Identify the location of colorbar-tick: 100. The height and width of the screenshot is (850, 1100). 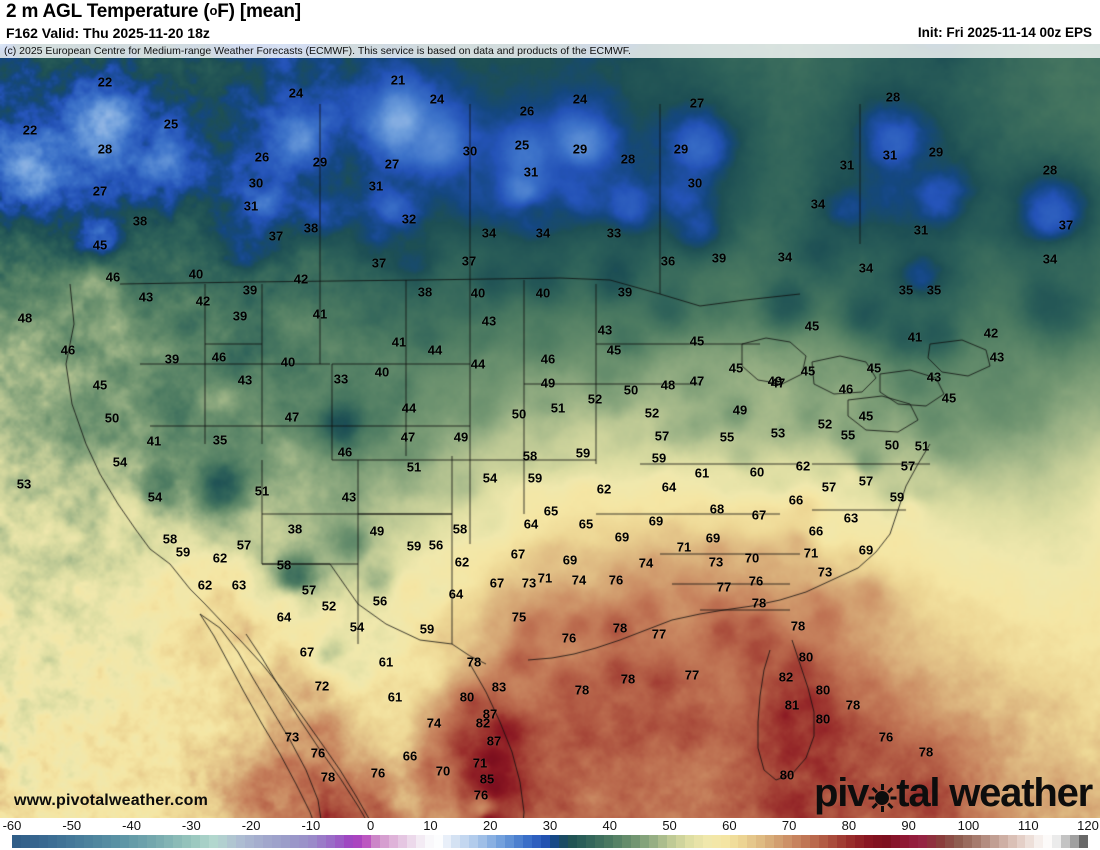
(968, 825).